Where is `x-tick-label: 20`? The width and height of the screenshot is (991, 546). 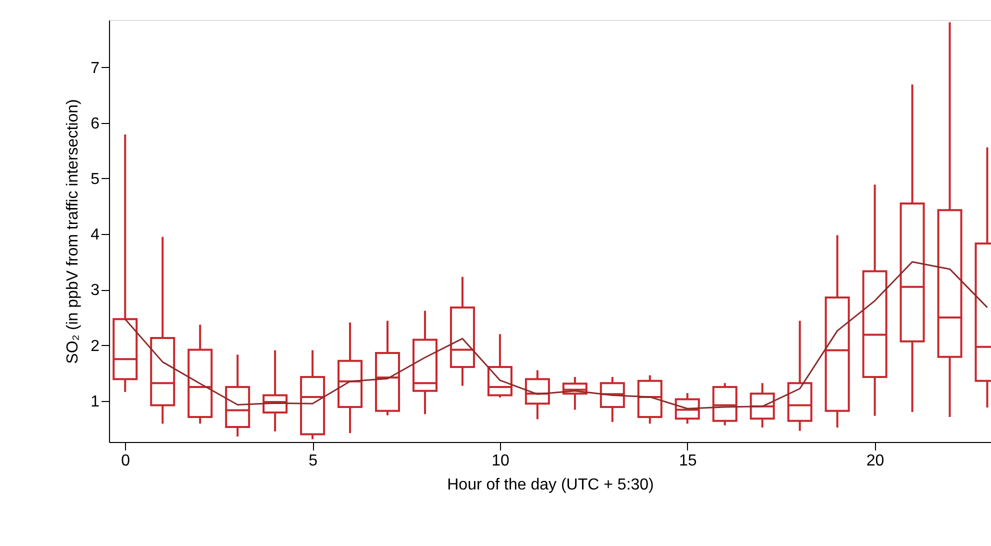 x-tick-label: 20 is located at coordinates (875, 461).